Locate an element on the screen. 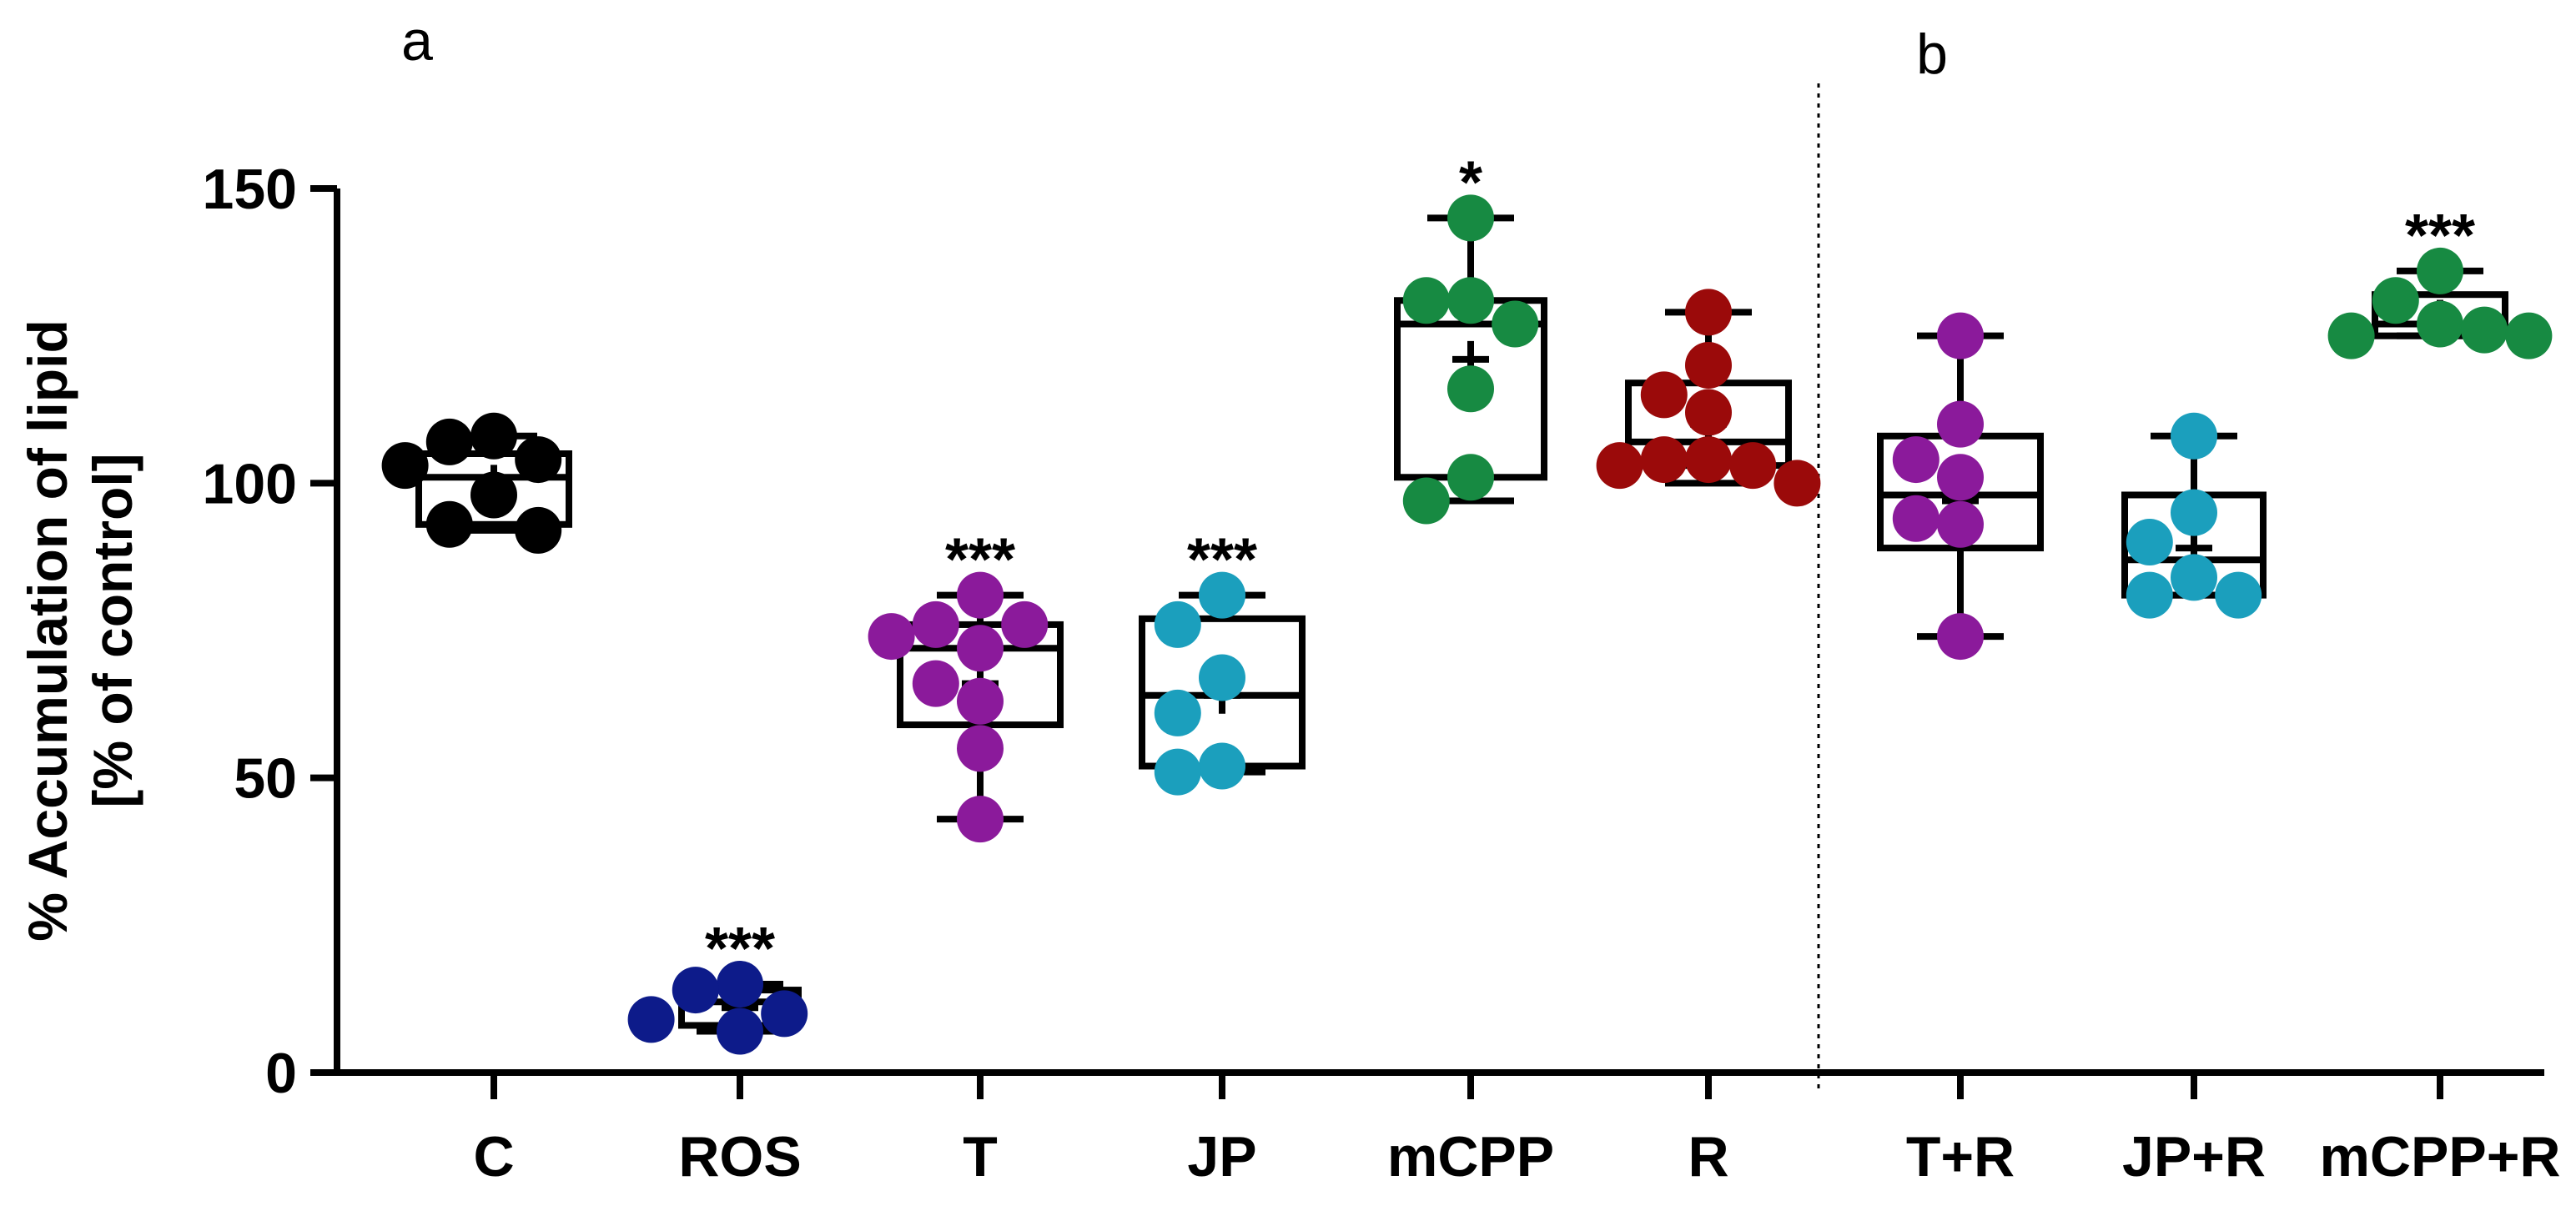  y-ticks: 0 50 100 150 is located at coordinates (270, 631).